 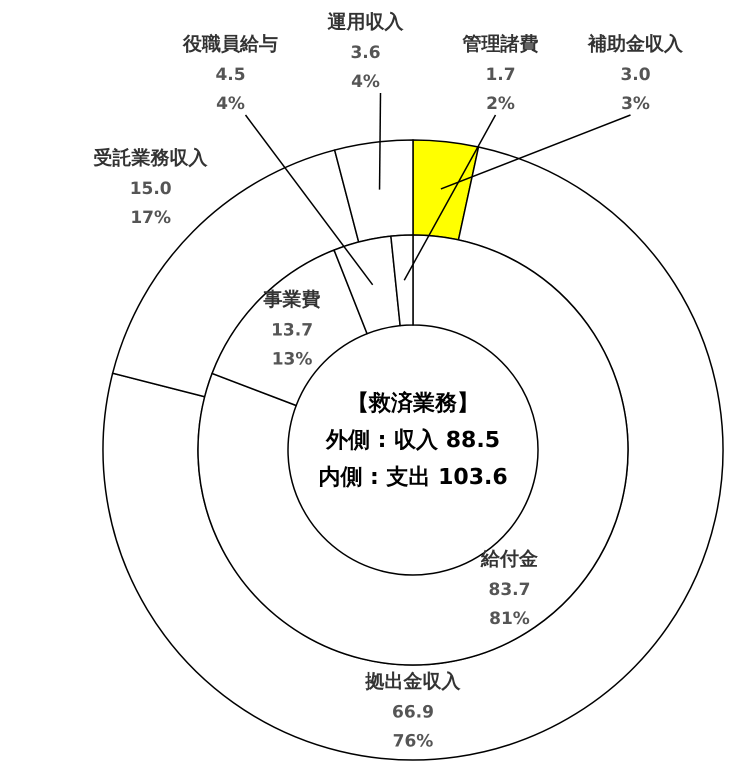 I want to click on text: 外側 : 収入 88.5, so click(x=412, y=440).